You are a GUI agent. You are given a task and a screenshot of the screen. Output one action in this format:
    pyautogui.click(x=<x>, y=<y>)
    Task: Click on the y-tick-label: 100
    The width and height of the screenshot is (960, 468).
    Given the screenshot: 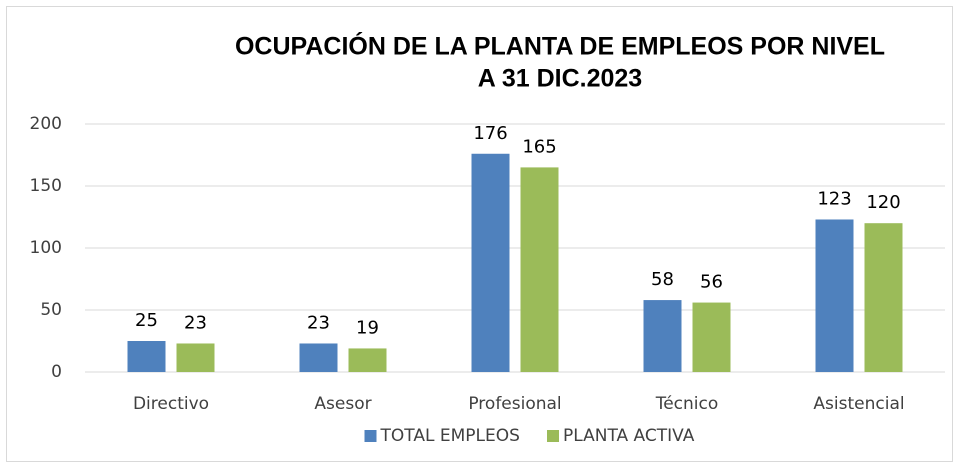 What is the action you would take?
    pyautogui.click(x=46, y=248)
    